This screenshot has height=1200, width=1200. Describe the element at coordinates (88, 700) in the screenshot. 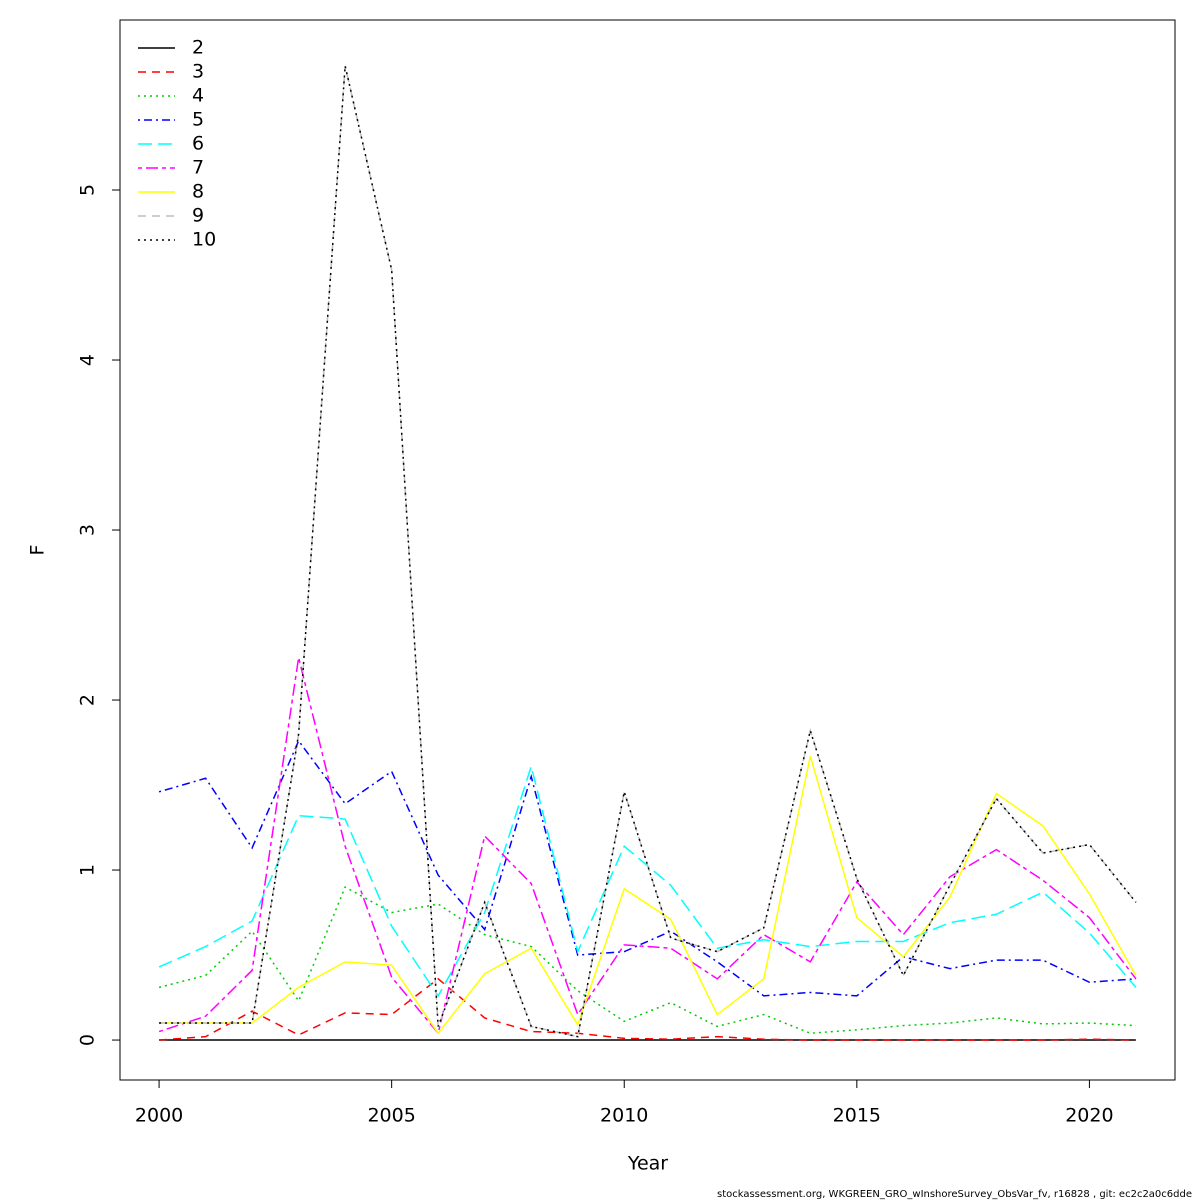

I see `y-tick-label: 2` at that location.